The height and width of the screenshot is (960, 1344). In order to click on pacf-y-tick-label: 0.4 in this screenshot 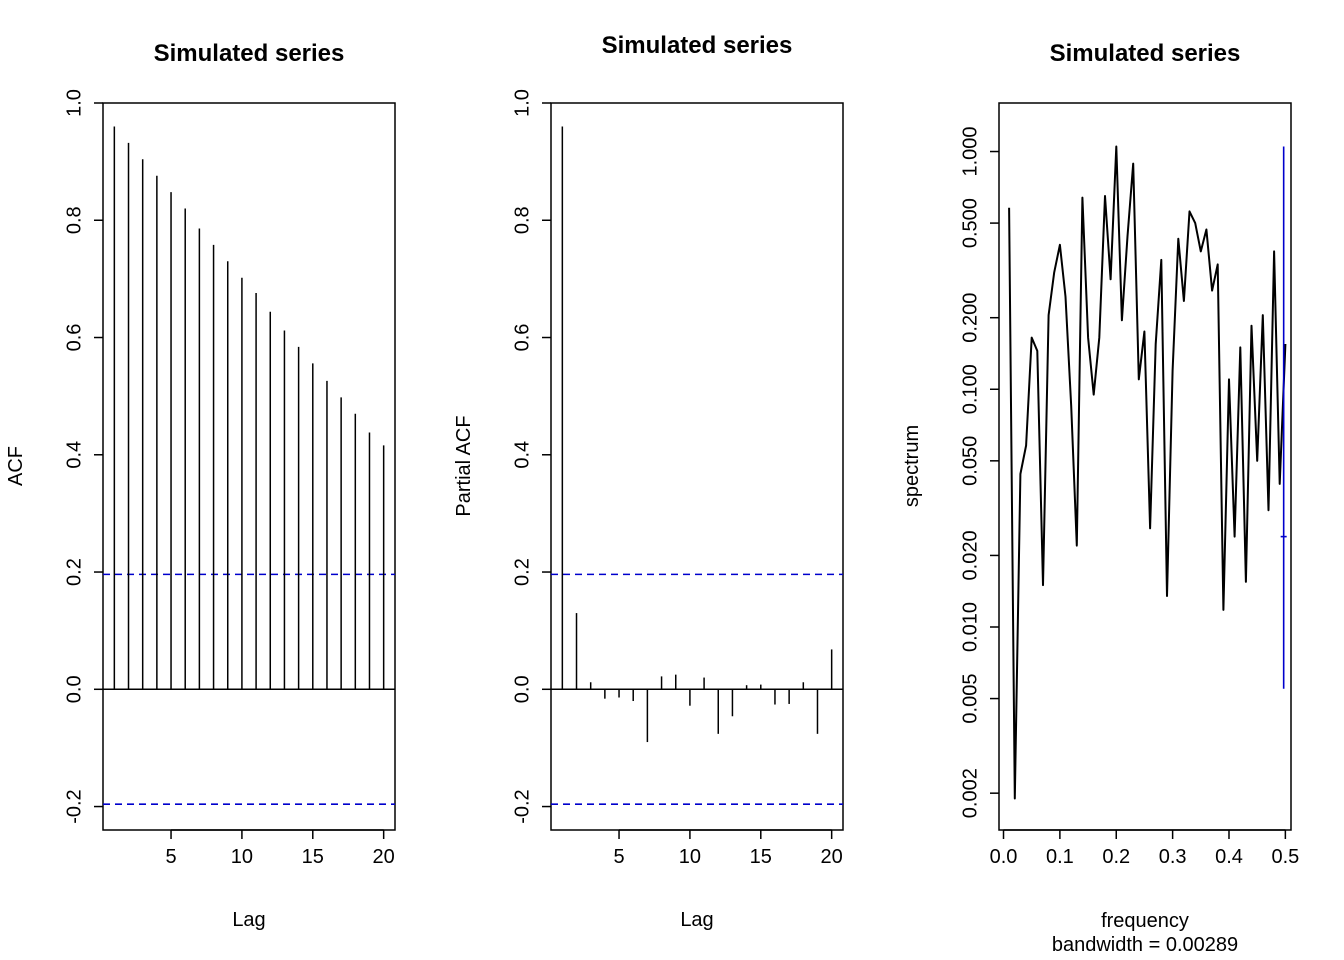, I will do `click(522, 455)`.